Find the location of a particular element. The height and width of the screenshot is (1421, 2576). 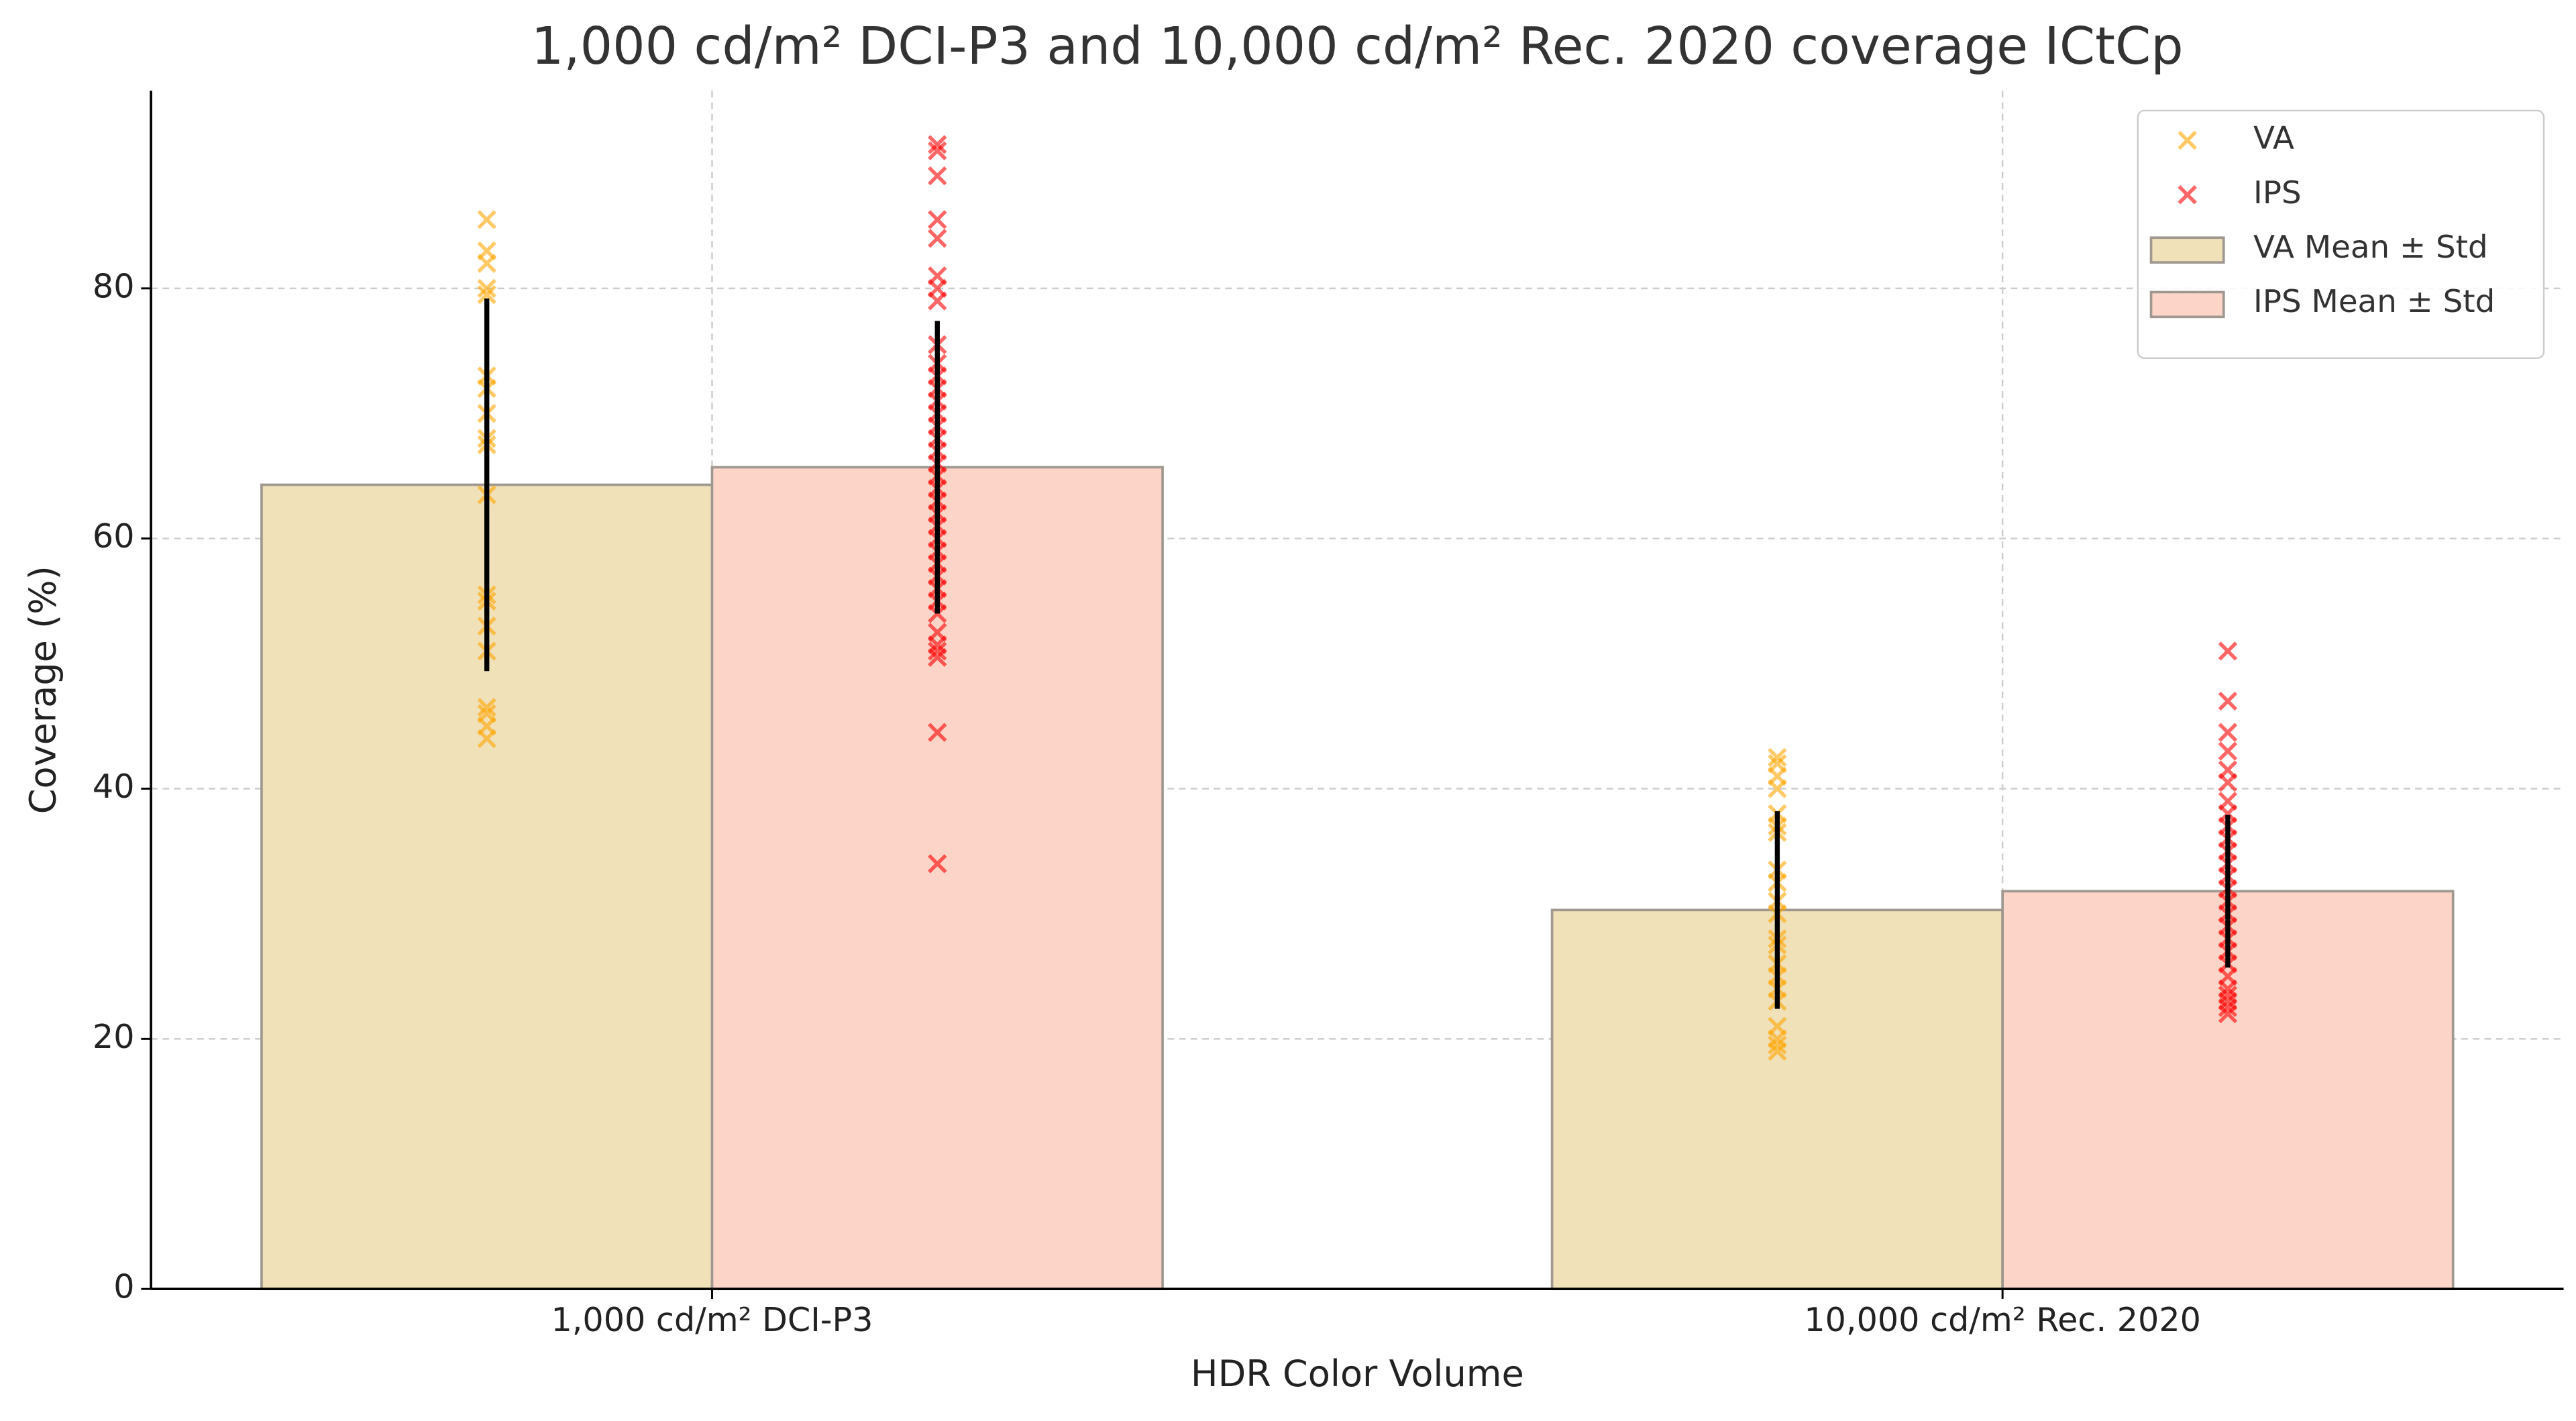

legend-label: VA Mean ± Std is located at coordinates (2370, 247).